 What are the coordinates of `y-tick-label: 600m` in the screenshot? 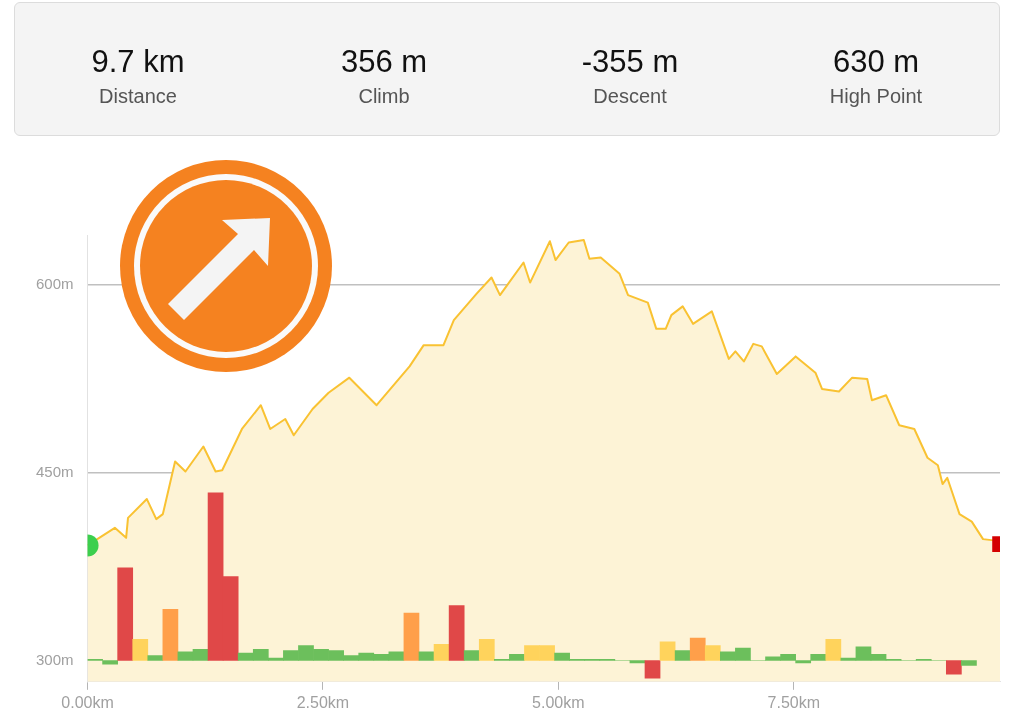 It's located at (54, 284).